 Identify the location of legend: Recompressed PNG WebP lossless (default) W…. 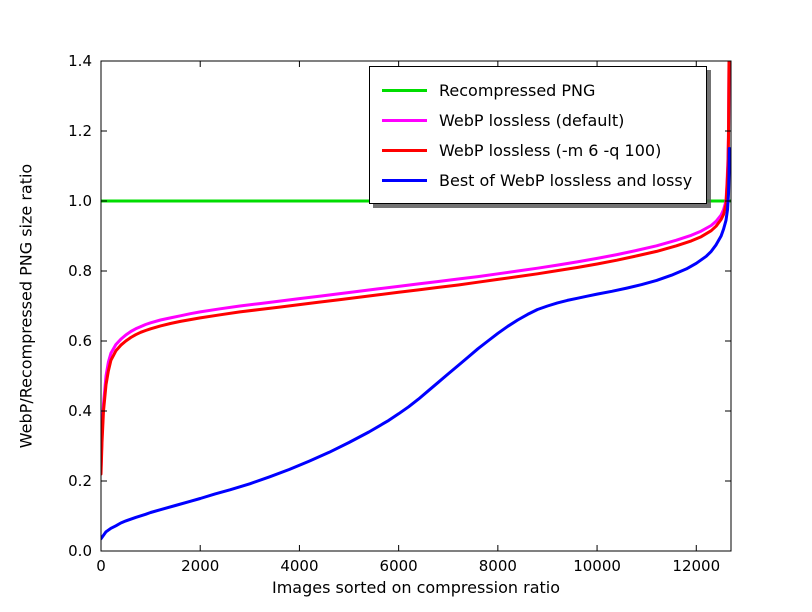
(538, 135).